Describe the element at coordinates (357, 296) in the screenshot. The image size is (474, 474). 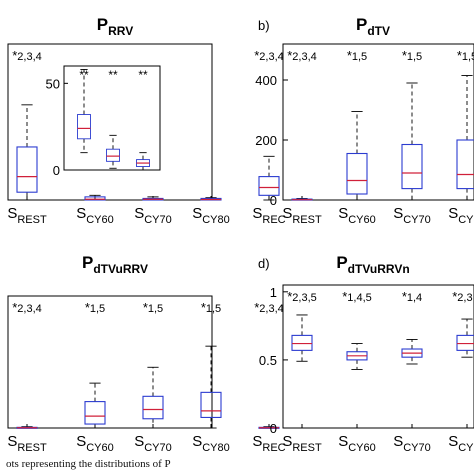
I see `panel4-significance-1: *1,4,5` at that location.